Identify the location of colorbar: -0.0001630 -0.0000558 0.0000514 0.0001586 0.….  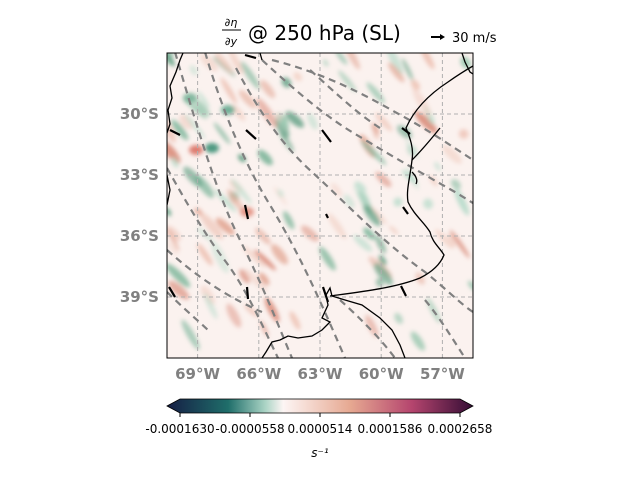
(318, 429).